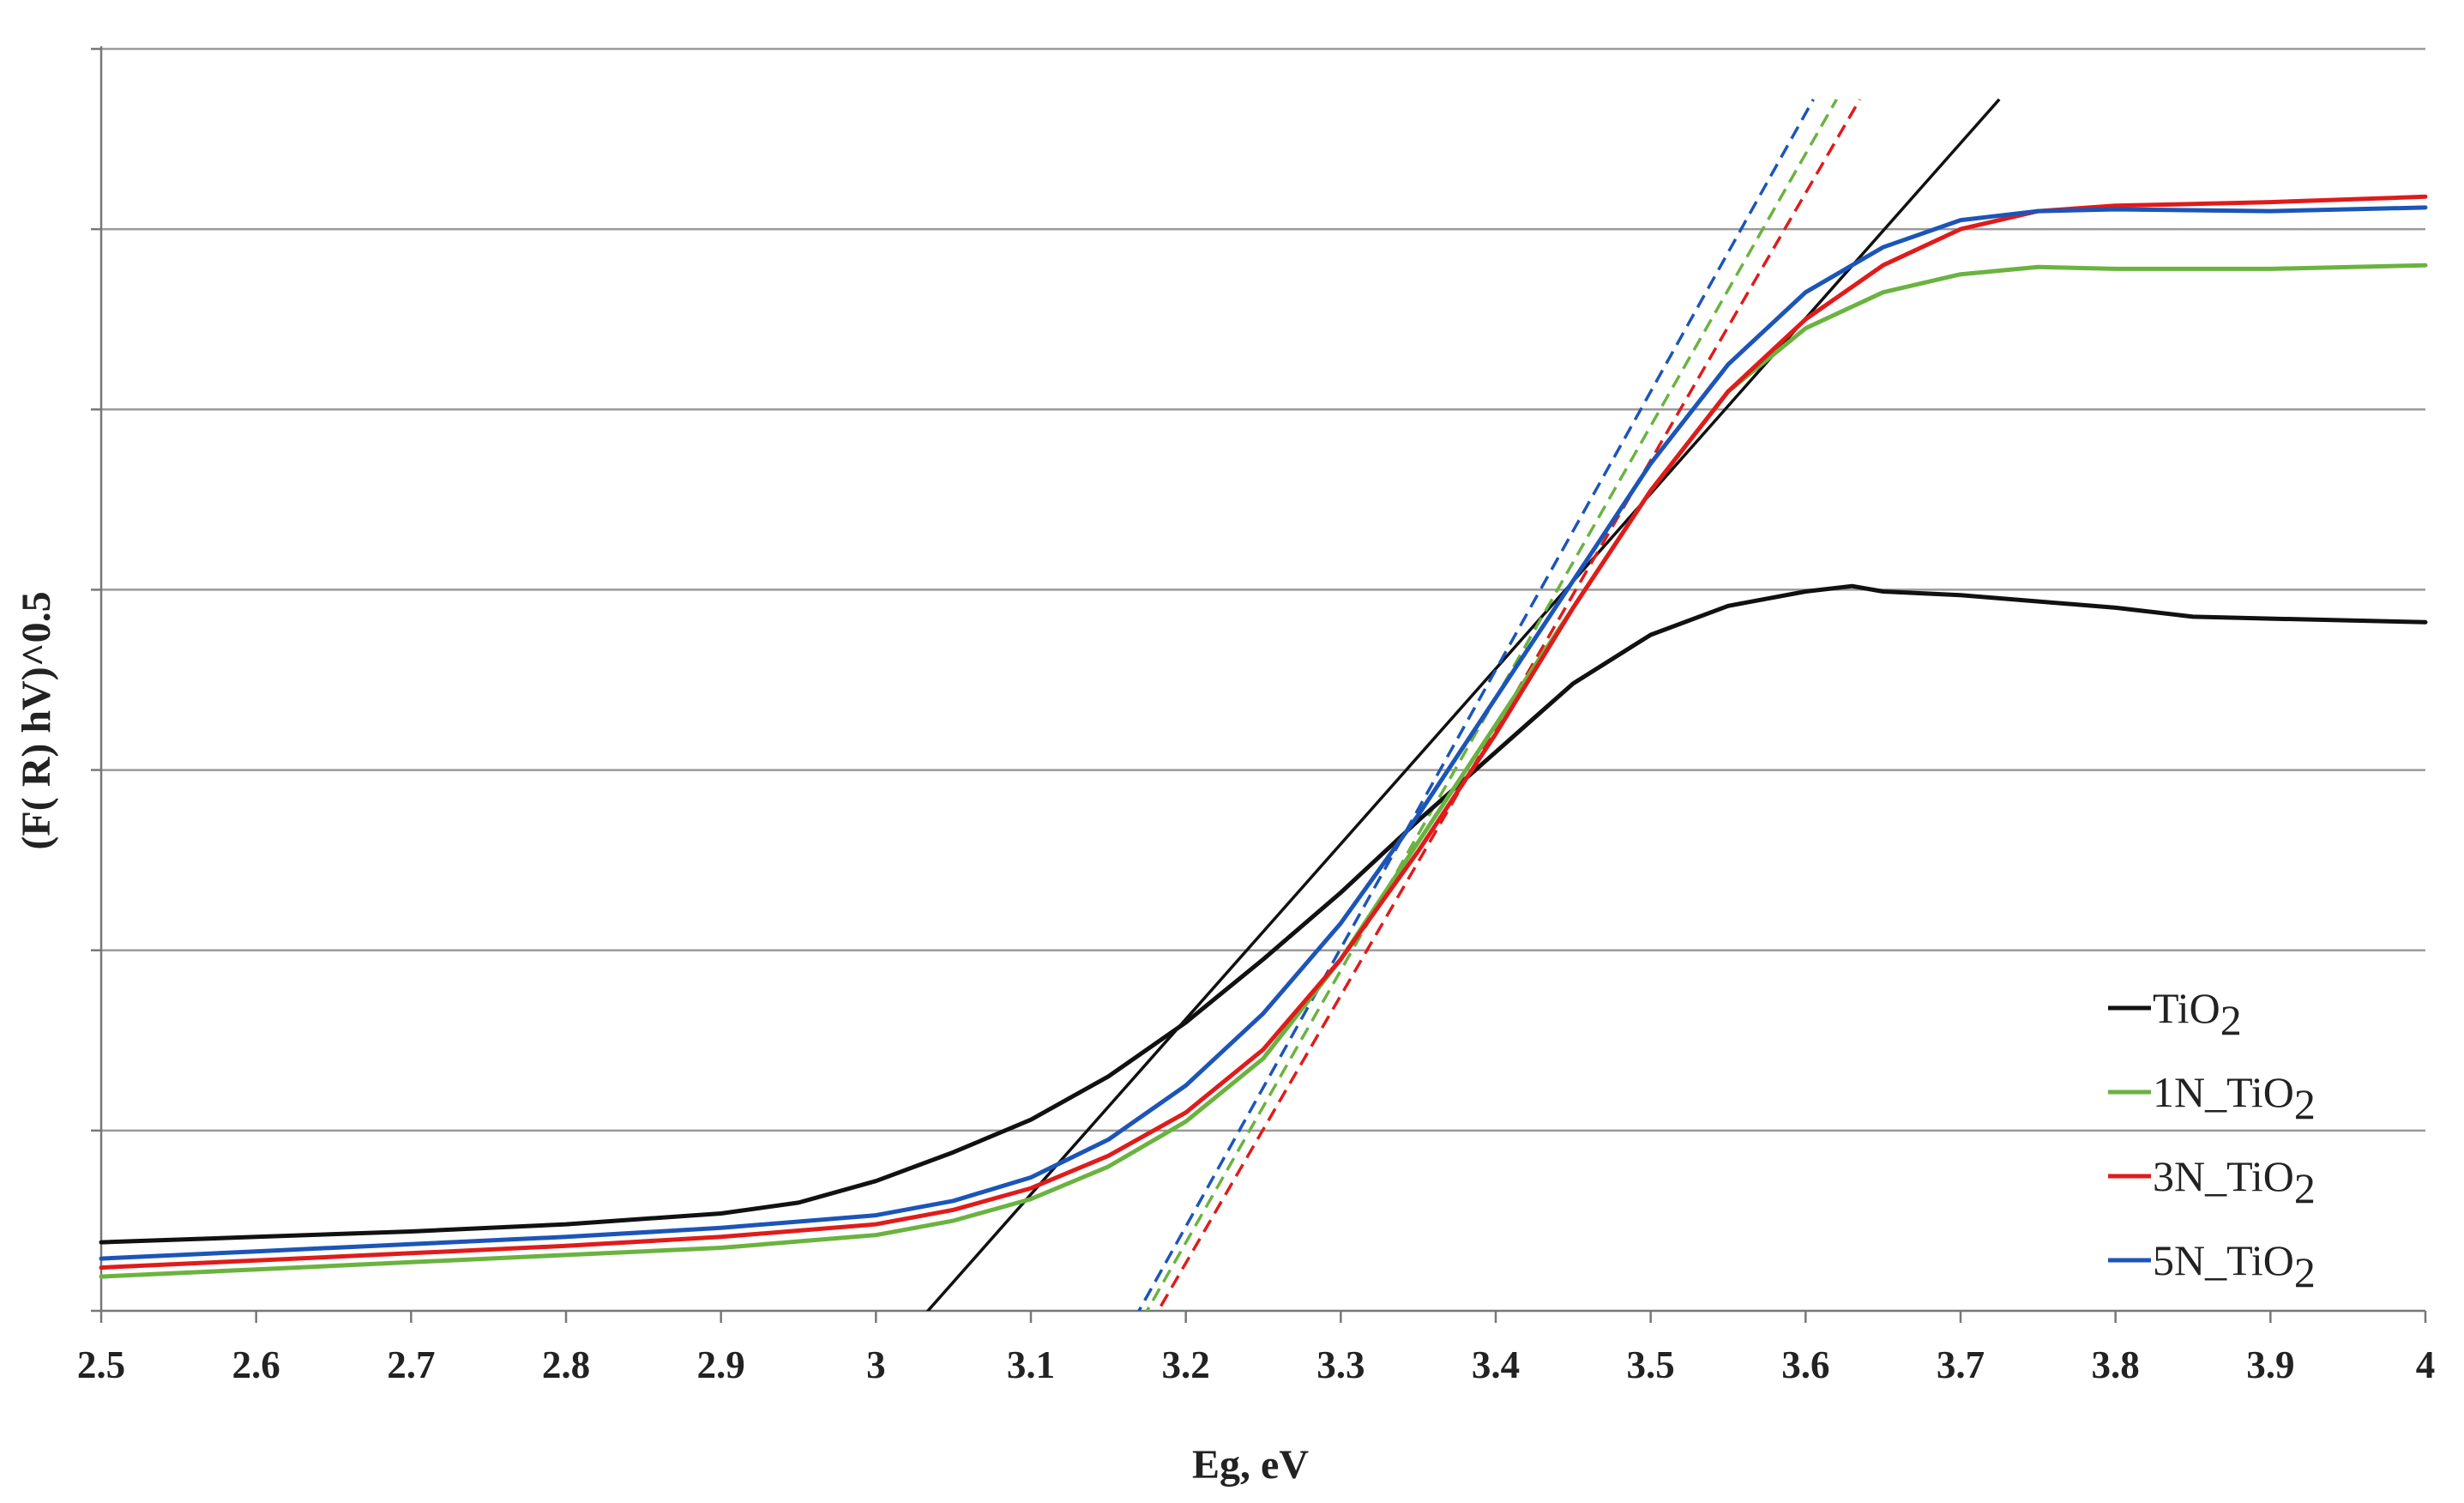 This screenshot has height=1503, width=2464. What do you see at coordinates (2270, 1364) in the screenshot?
I see `x-tick-label: 3.9` at bounding box center [2270, 1364].